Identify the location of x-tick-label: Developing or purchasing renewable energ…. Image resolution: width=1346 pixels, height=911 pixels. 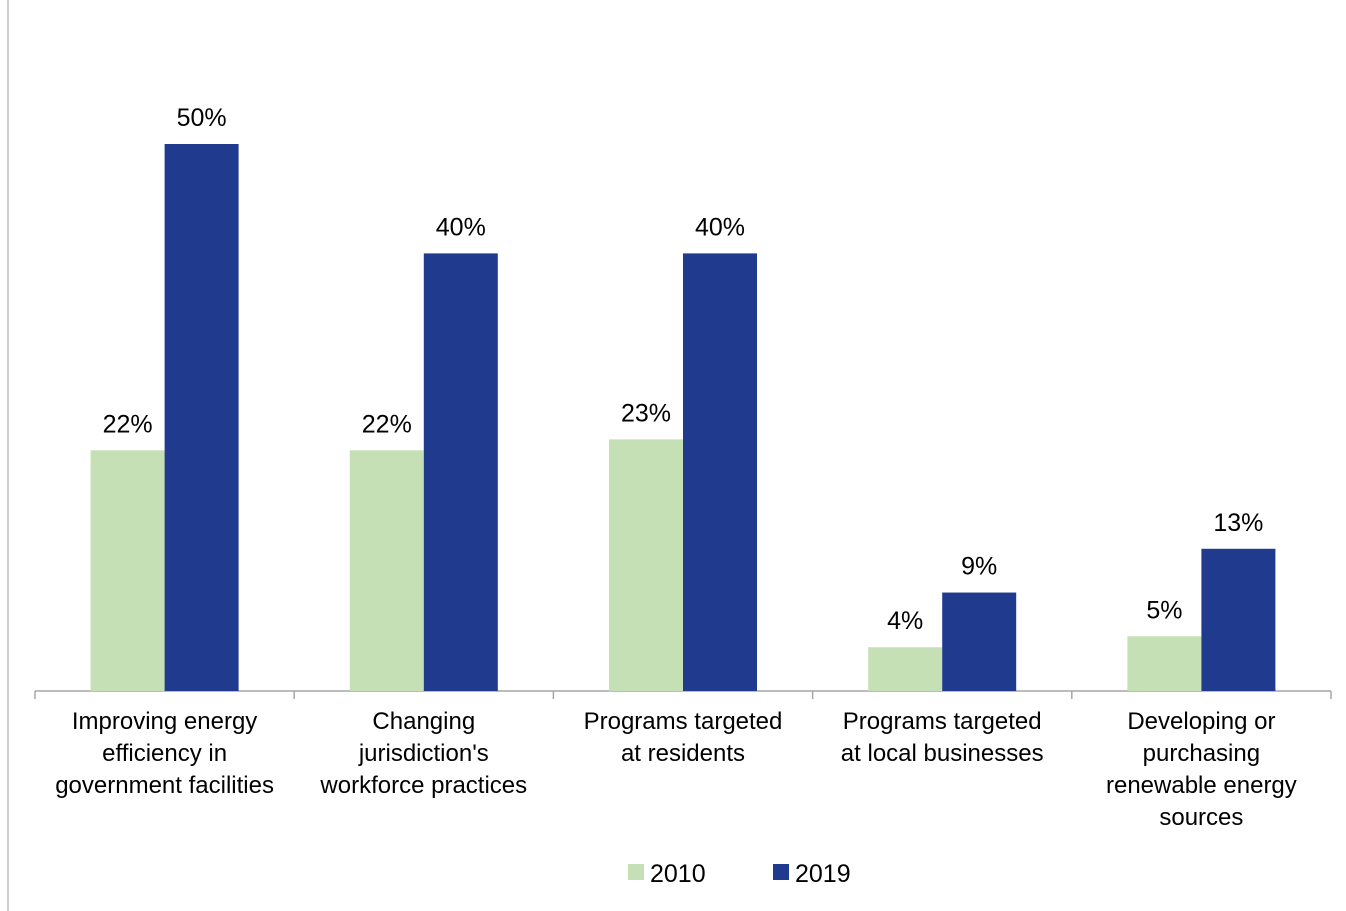
(1201, 769).